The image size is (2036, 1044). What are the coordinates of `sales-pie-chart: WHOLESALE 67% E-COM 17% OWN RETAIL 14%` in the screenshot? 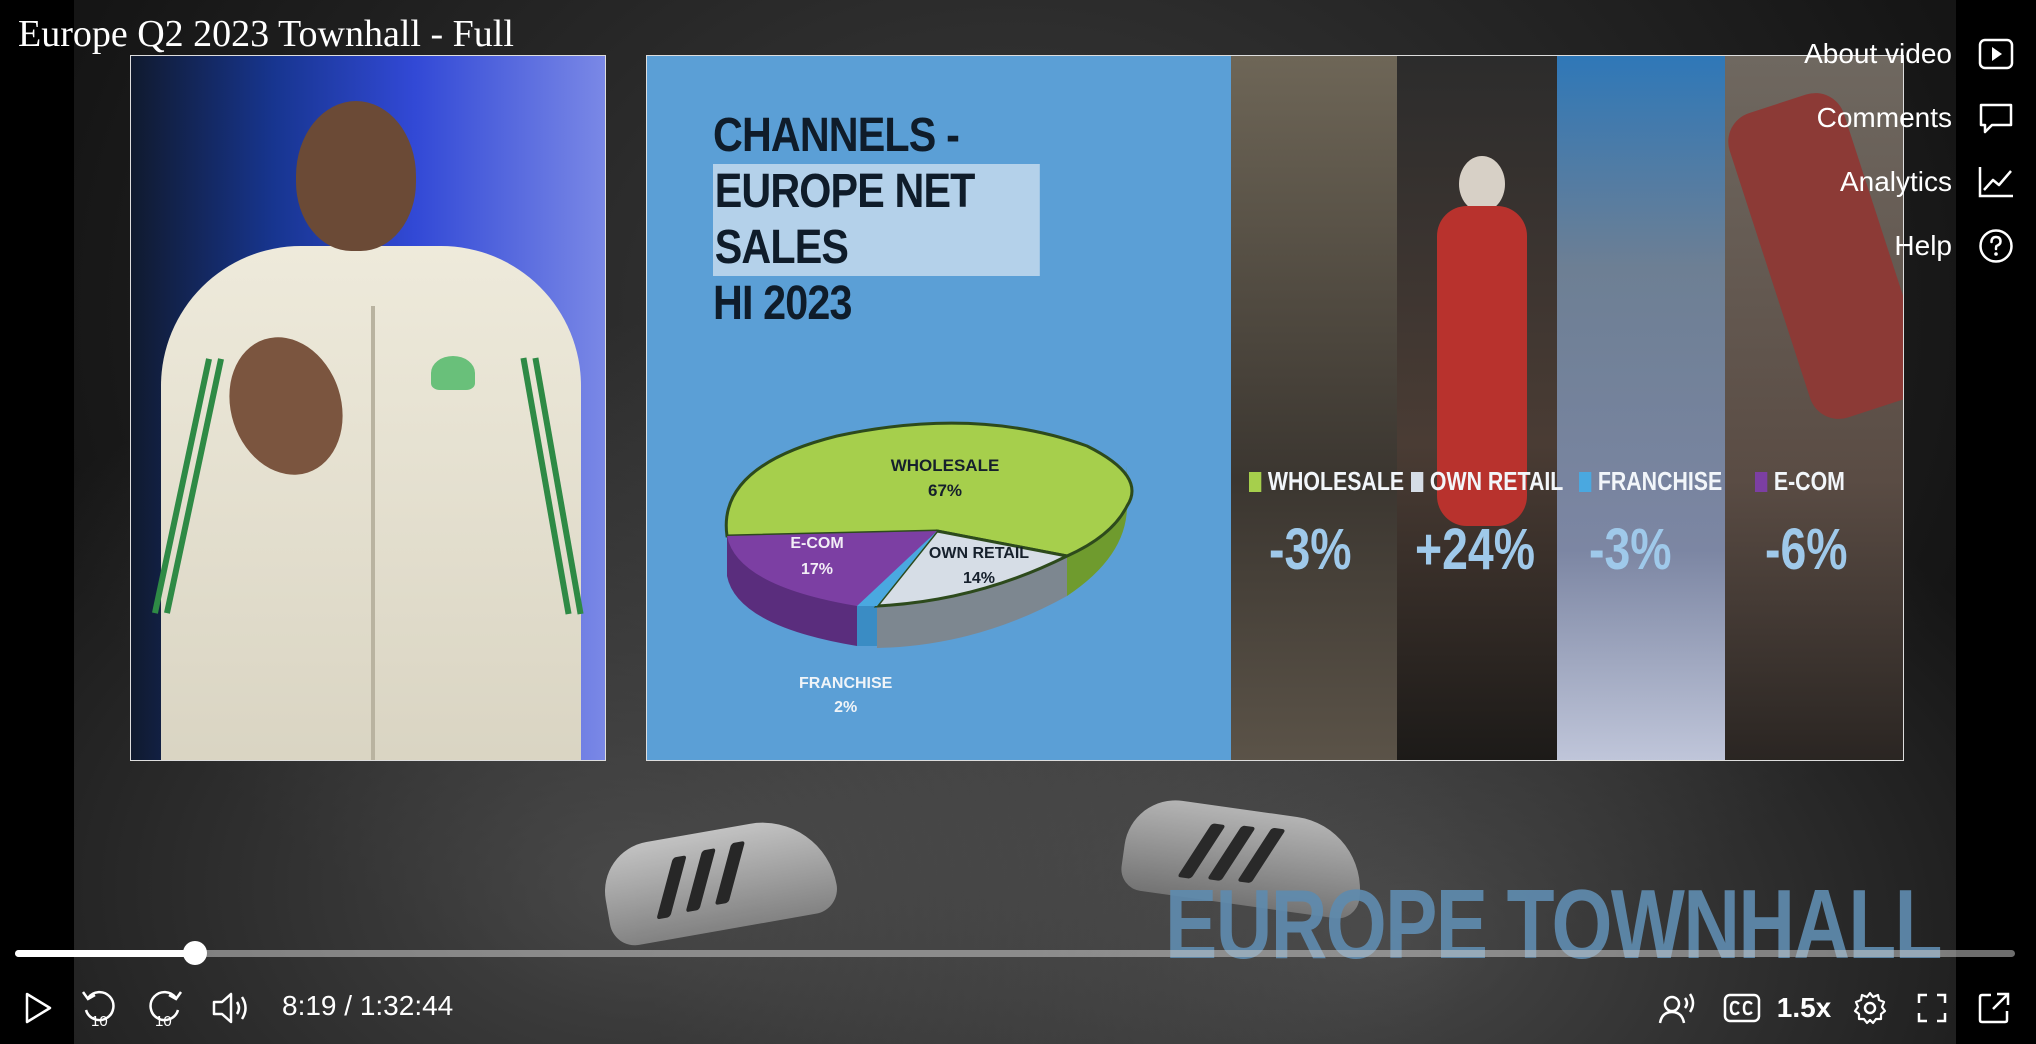 It's located at (929, 534).